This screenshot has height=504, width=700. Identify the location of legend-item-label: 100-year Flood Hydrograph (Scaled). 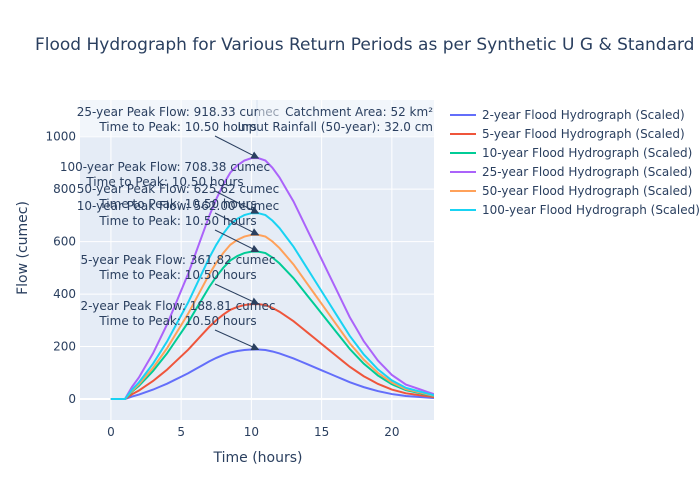
(591, 210).